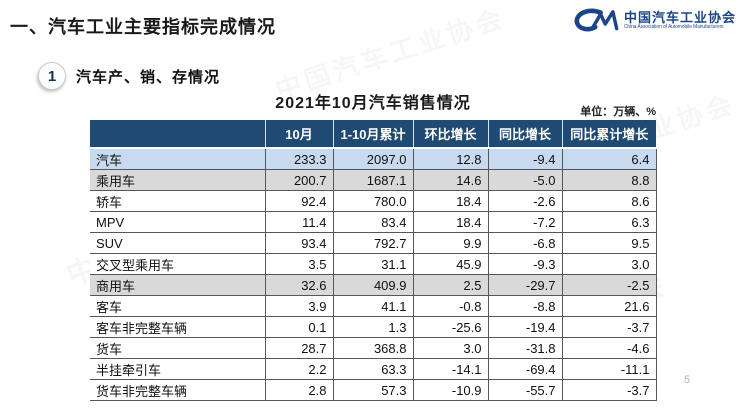 The height and width of the screenshot is (418, 744). I want to click on row-label: MPV, so click(178, 222).